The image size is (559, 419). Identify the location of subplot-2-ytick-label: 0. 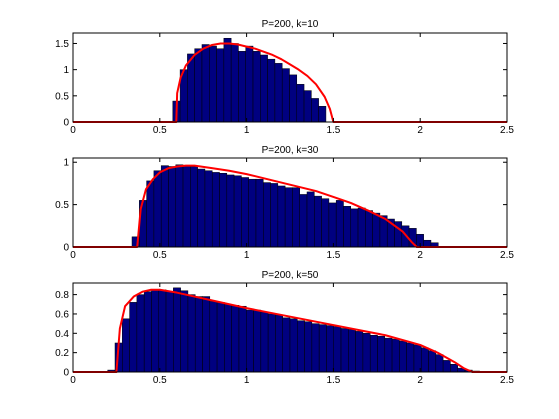
(66, 248).